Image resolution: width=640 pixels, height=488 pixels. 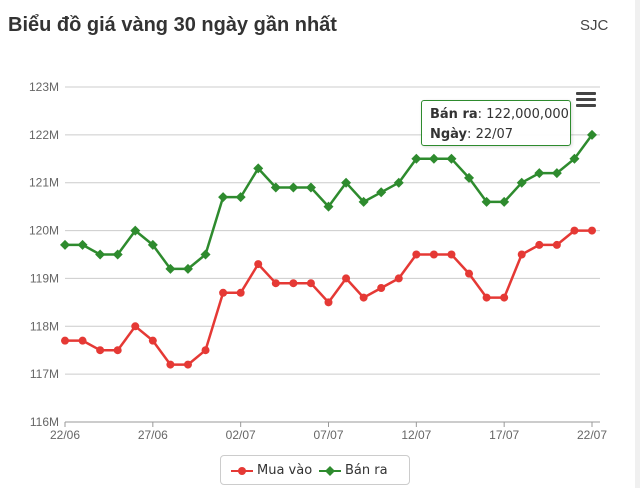 I want to click on tooltip-value-2: 22/07, so click(x=494, y=134).